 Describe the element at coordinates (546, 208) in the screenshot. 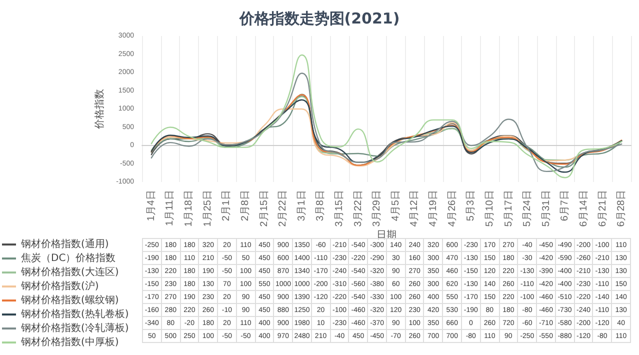

I see `x-tick-label: 5月31日` at that location.